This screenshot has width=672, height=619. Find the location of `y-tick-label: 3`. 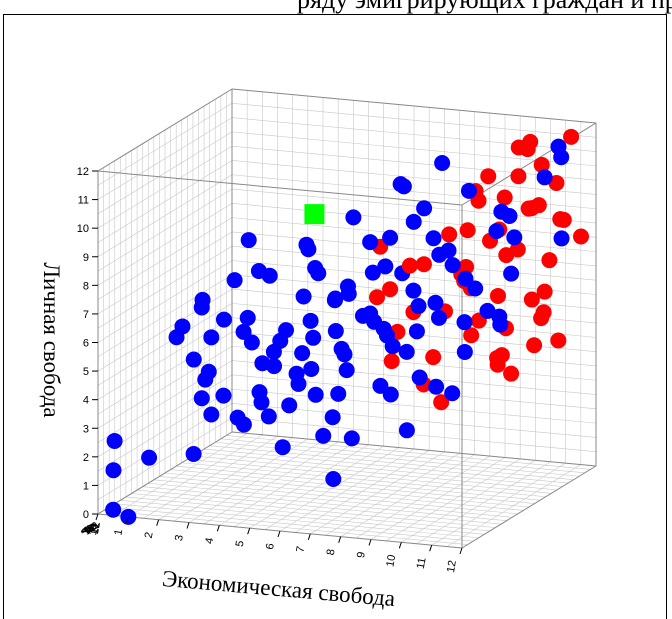

y-tick-label: 3 is located at coordinates (86, 429).